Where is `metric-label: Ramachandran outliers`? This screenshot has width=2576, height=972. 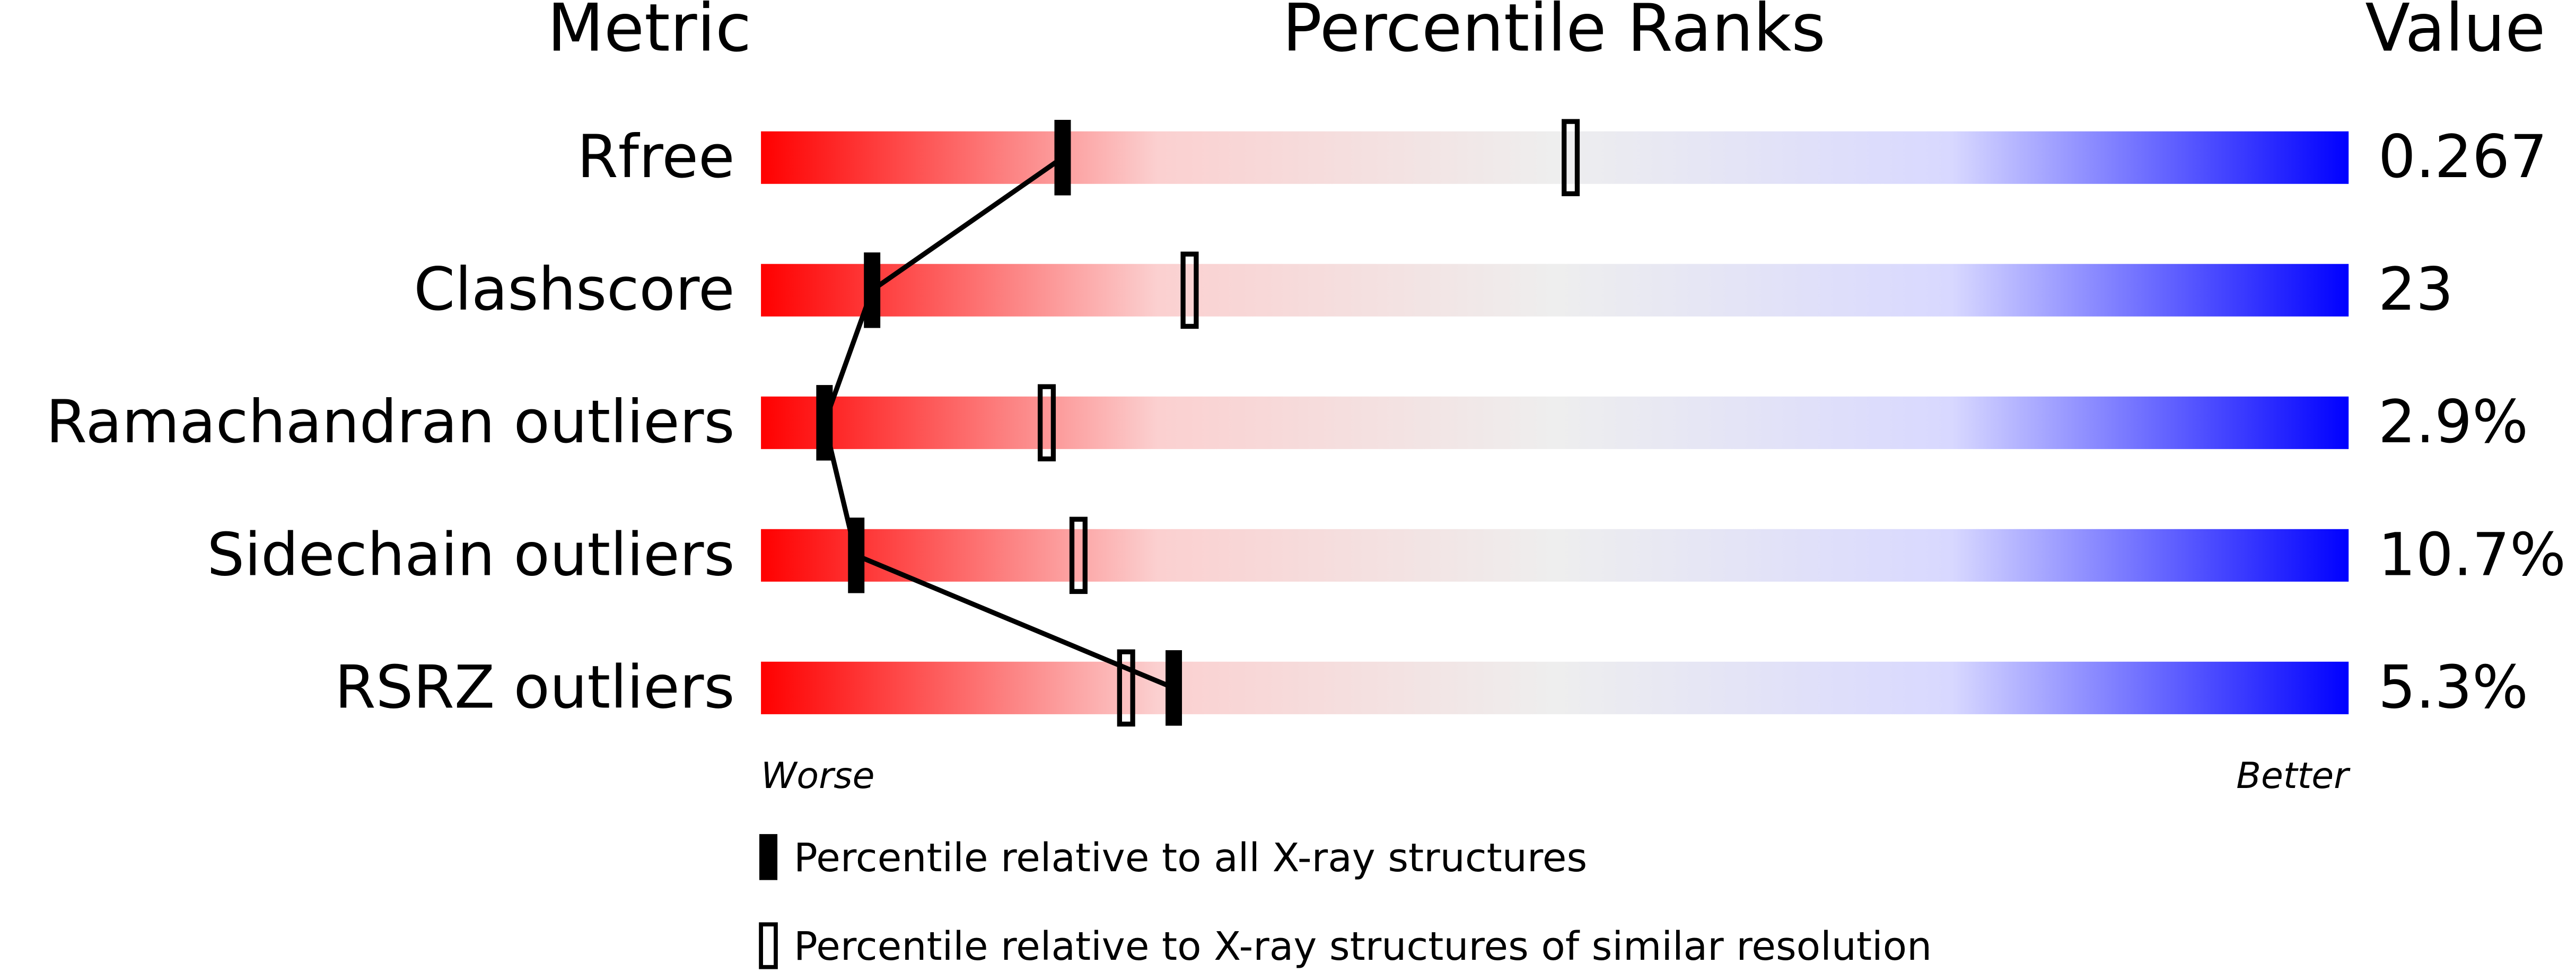
metric-label: Ramachandran outliers is located at coordinates (390, 422).